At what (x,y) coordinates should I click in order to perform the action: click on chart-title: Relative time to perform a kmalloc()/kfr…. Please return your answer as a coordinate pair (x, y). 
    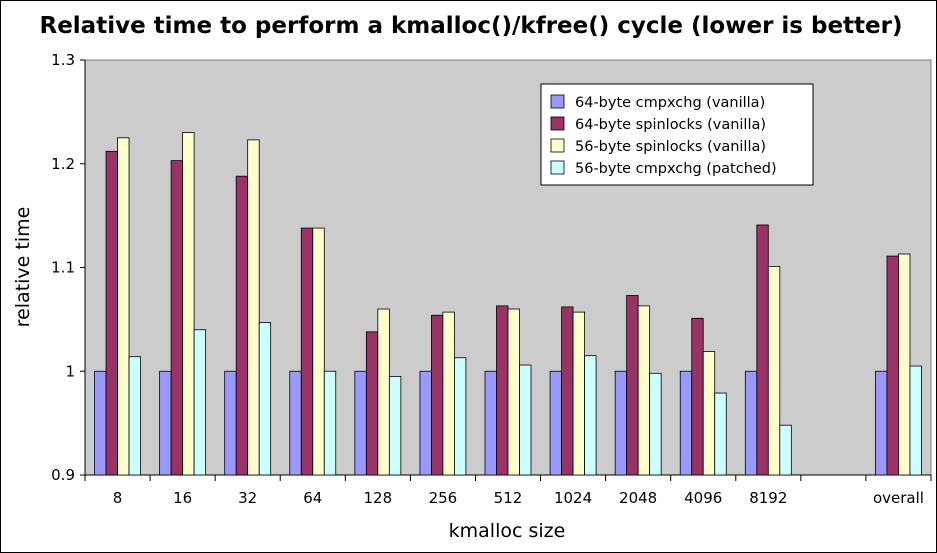
    Looking at the image, I should click on (470, 26).